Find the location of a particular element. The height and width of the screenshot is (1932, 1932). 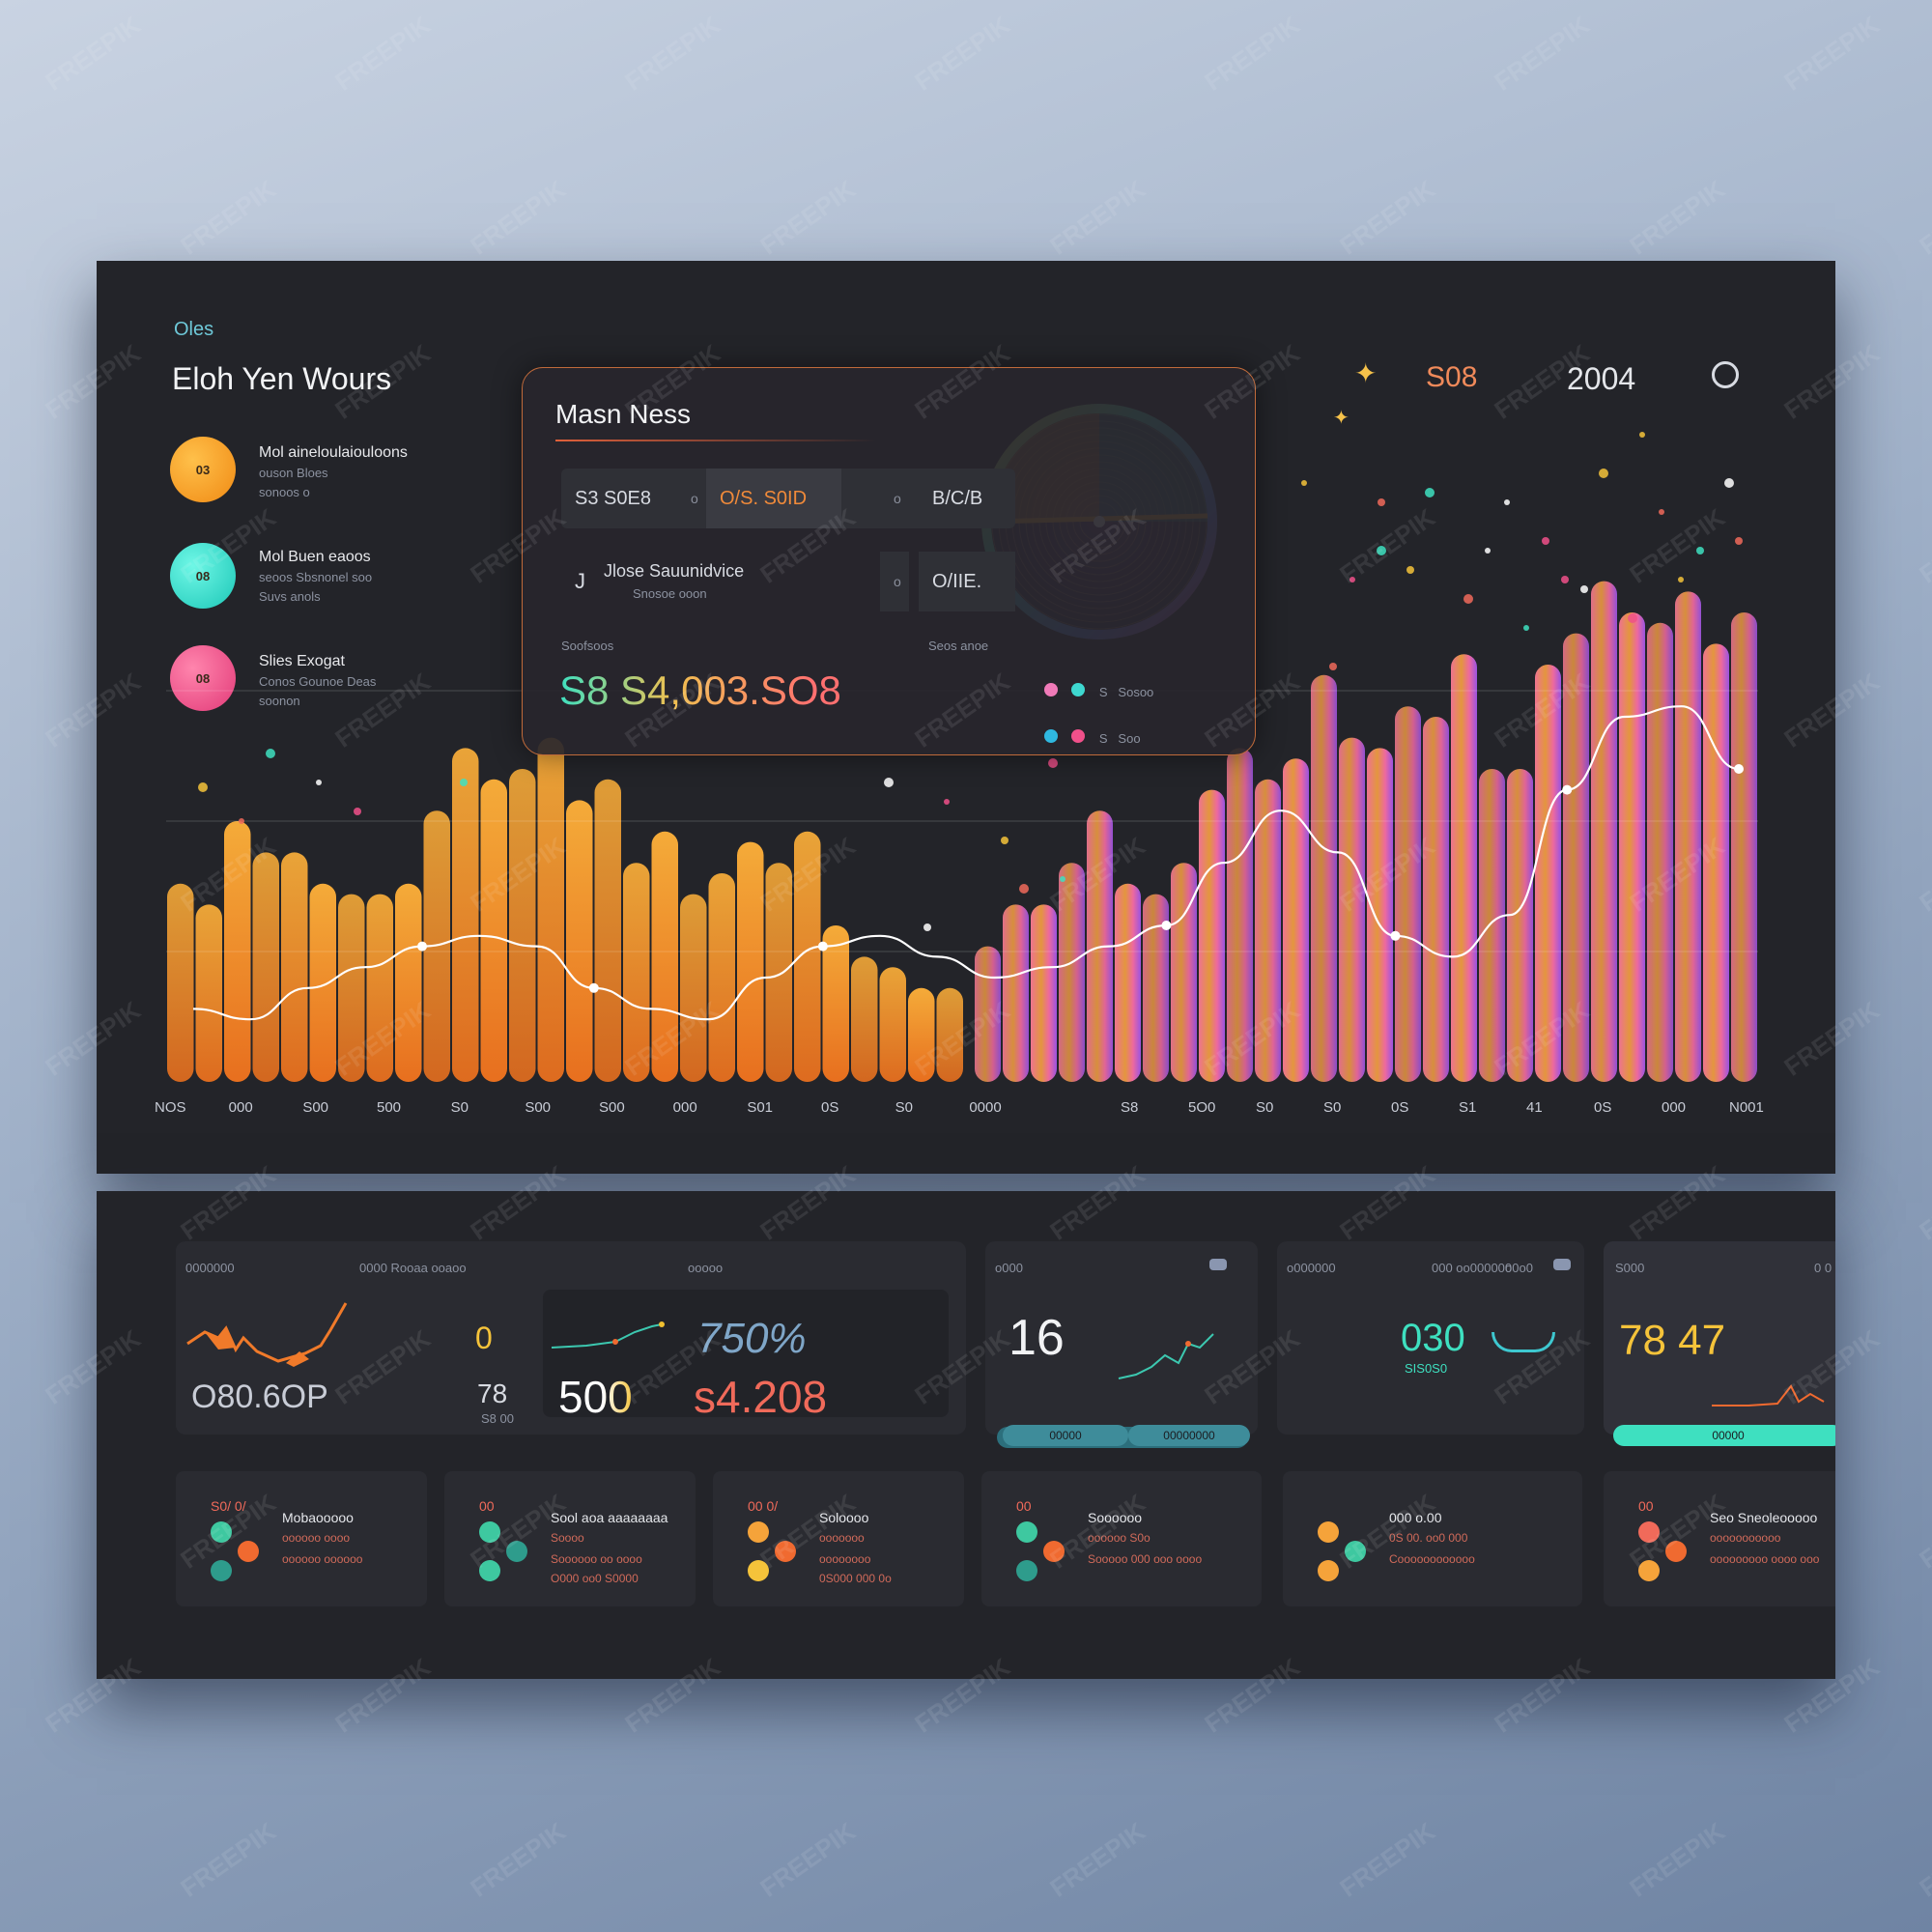

row-sublabel: Snosoe ooon is located at coordinates (670, 593).